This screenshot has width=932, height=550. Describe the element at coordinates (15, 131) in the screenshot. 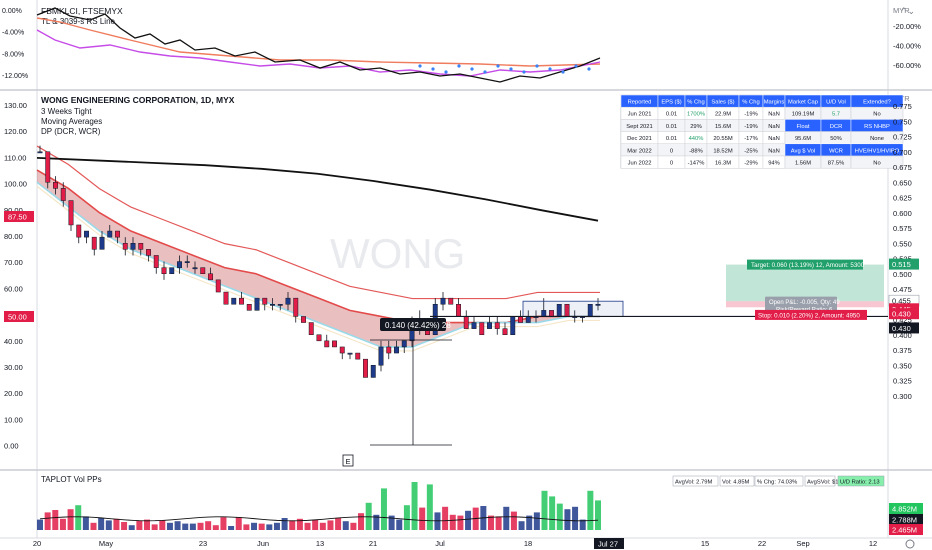

I see `left-price-tick: 120.00` at that location.